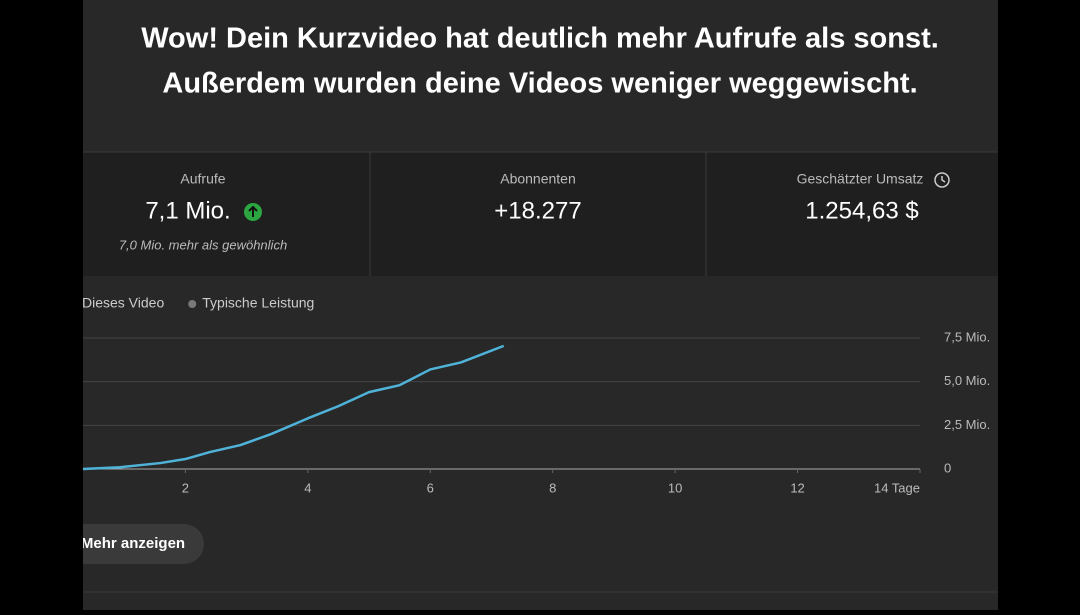 The height and width of the screenshot is (615, 1080). What do you see at coordinates (185, 487) in the screenshot?
I see `x-tick-label: 2` at bounding box center [185, 487].